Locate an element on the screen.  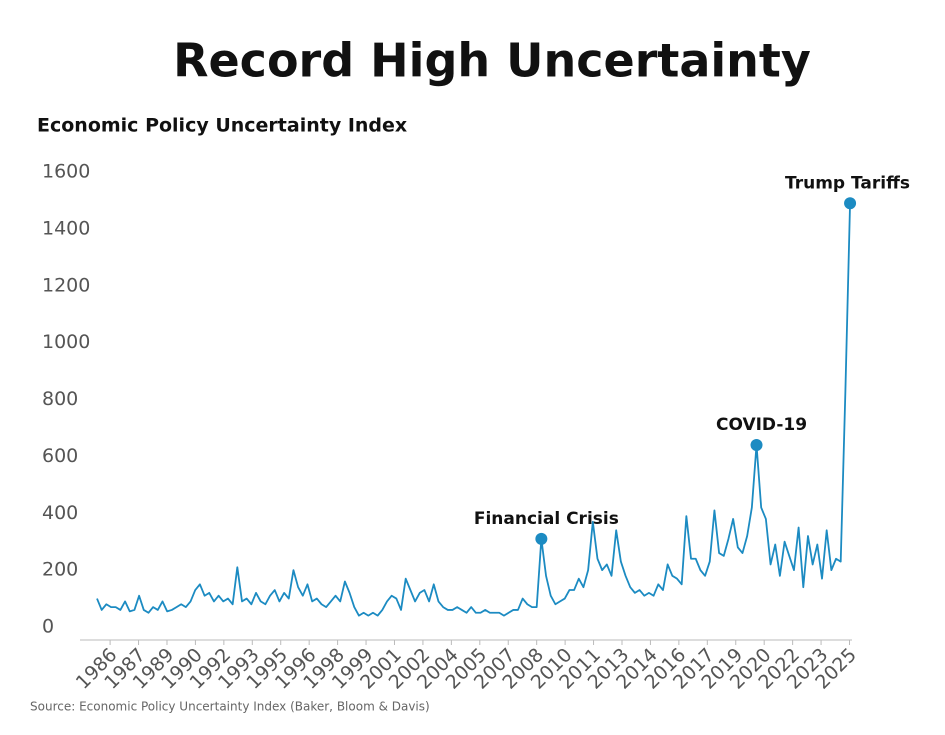
y-tick-label: 1600 is located at coordinates (66, 172).